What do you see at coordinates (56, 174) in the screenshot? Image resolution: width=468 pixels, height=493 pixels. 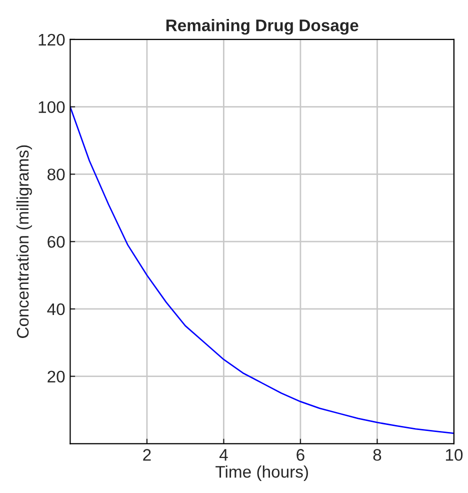 I see `y-tick-label: 80` at bounding box center [56, 174].